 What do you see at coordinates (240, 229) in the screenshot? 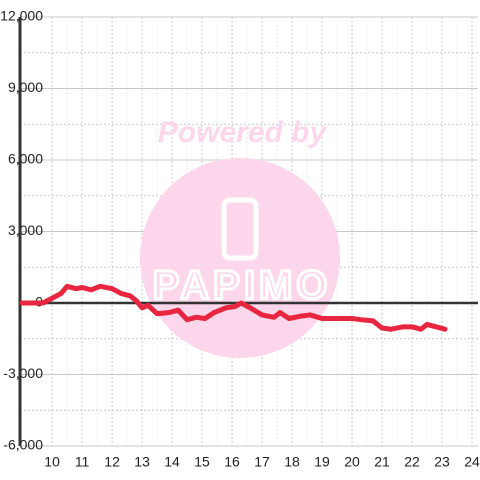
I see `watermark-icon` at bounding box center [240, 229].